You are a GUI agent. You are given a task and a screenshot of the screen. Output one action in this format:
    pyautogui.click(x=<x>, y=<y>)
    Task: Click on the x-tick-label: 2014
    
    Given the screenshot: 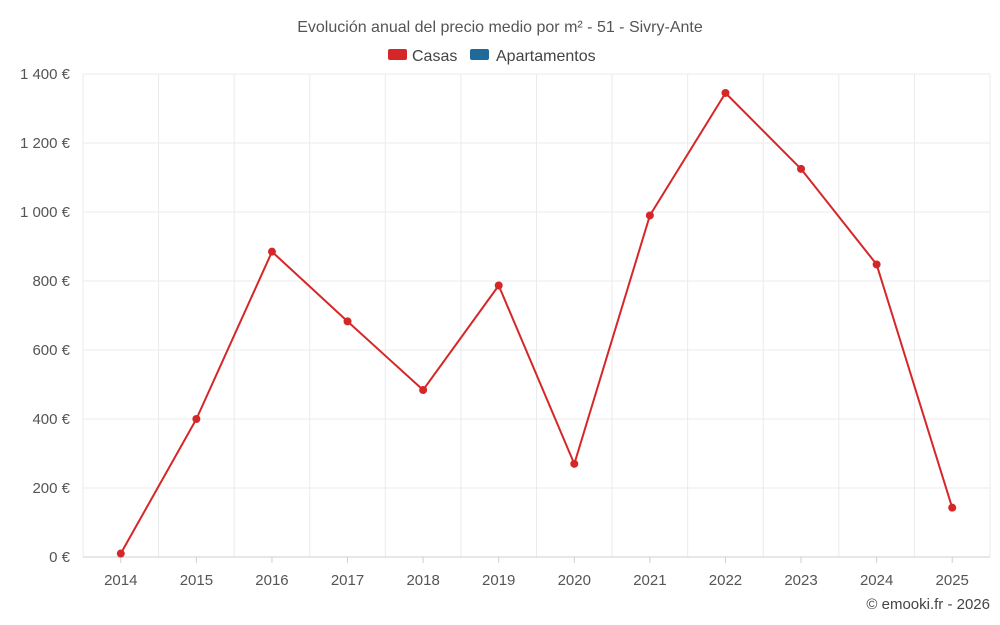 What is the action you would take?
    pyautogui.click(x=120, y=580)
    